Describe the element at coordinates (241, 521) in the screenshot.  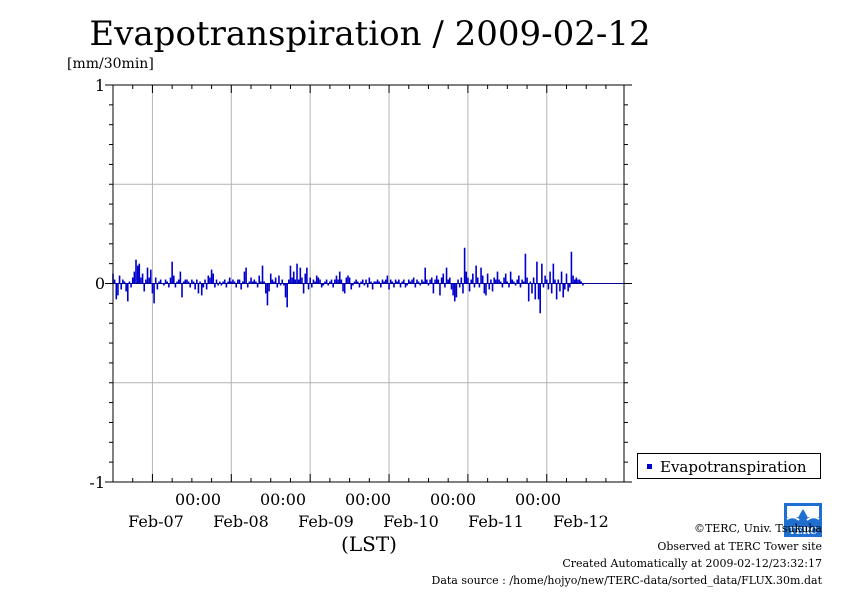
I see `x-tick-date-label: Feb-08` at that location.